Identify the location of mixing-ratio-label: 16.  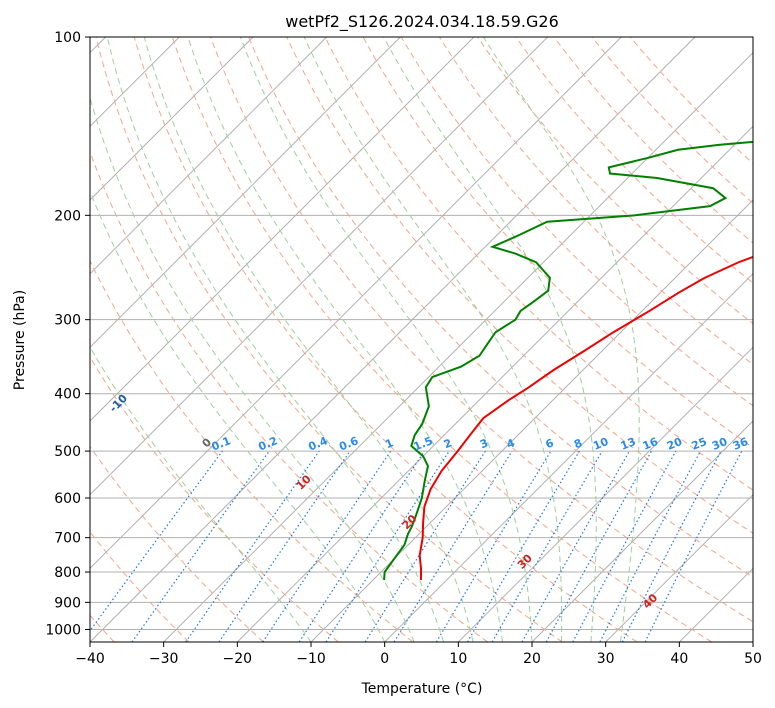
(650, 444).